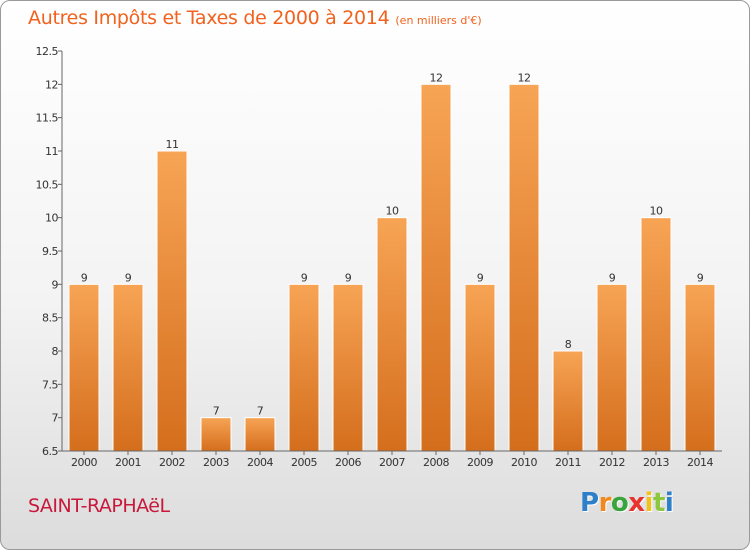  I want to click on data-label-2005: 9, so click(304, 277).